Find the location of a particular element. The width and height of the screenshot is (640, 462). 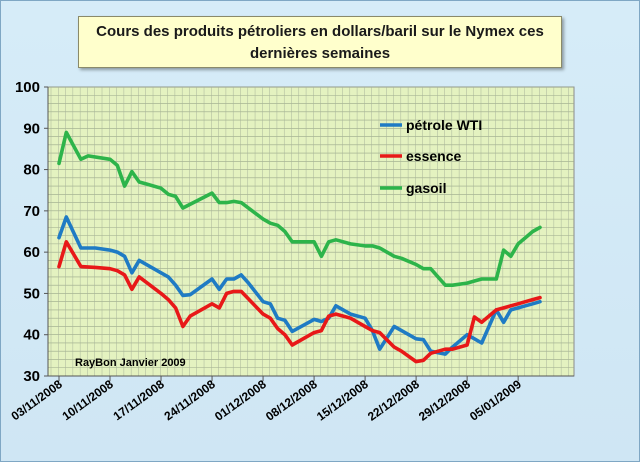

legend: pétrole WTI essence gasoil is located at coordinates (431, 156).